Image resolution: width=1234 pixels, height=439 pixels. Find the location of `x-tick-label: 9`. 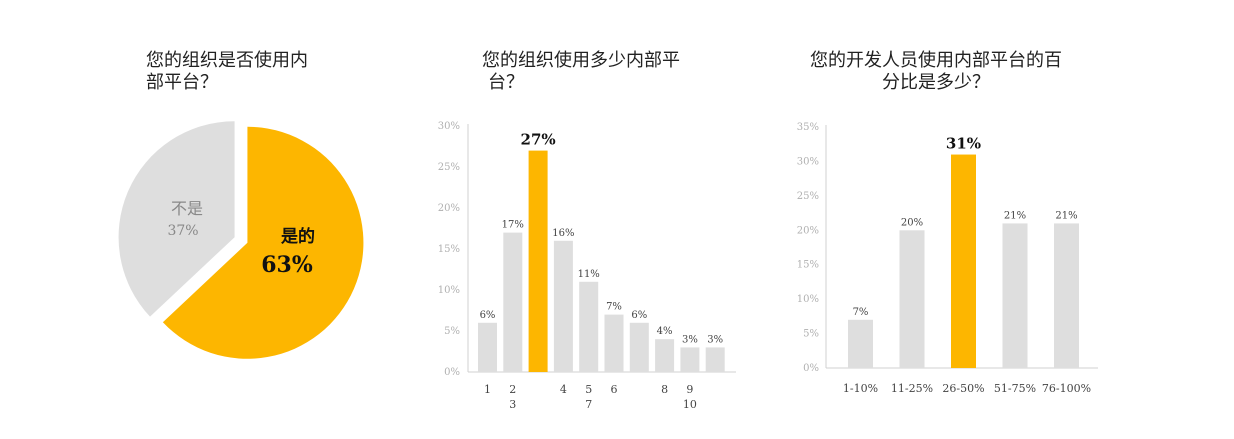

x-tick-label: 9 is located at coordinates (689, 389).